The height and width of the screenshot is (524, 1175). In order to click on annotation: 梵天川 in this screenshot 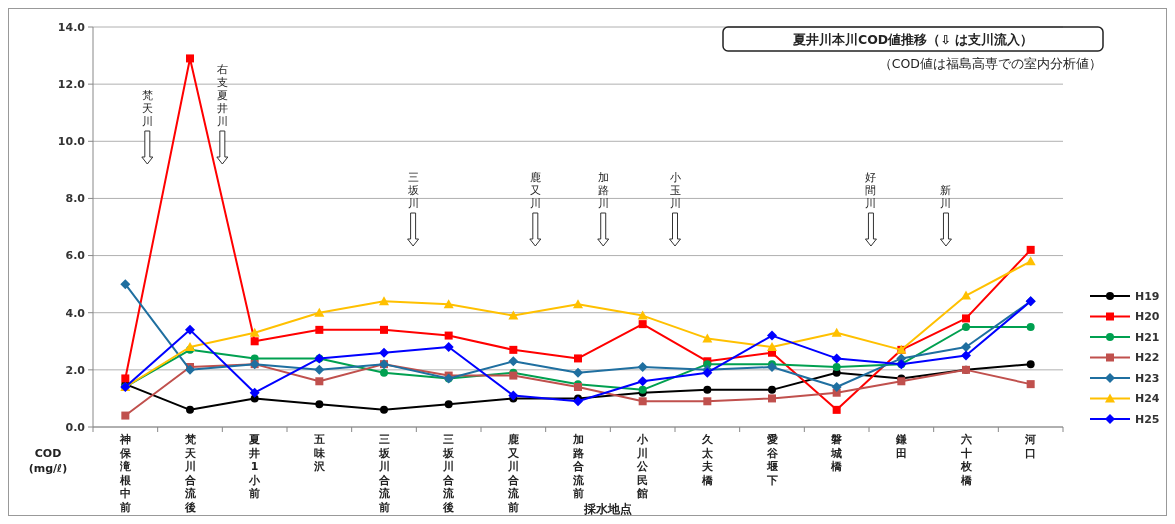, I will do `click(147, 108)`.